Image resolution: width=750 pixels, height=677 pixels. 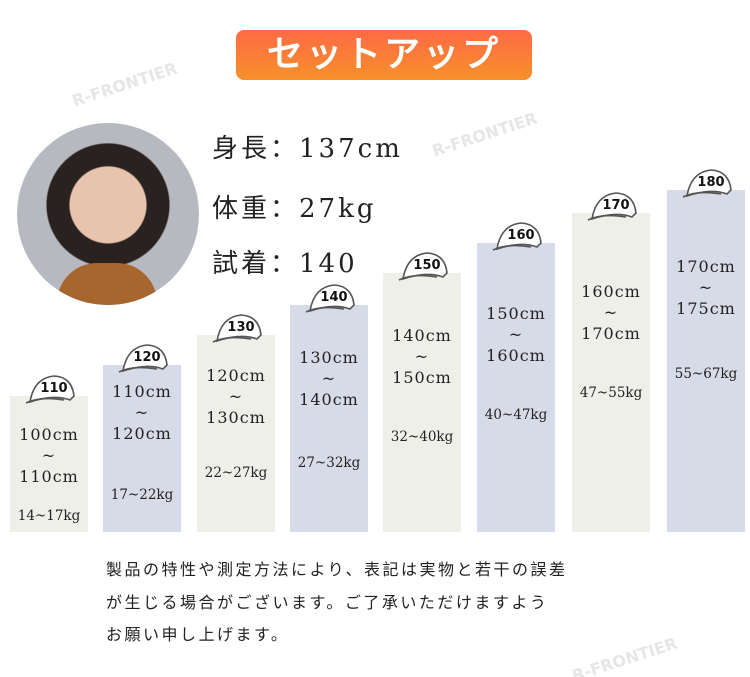 I want to click on model-size: 試着：140, so click(x=285, y=264).